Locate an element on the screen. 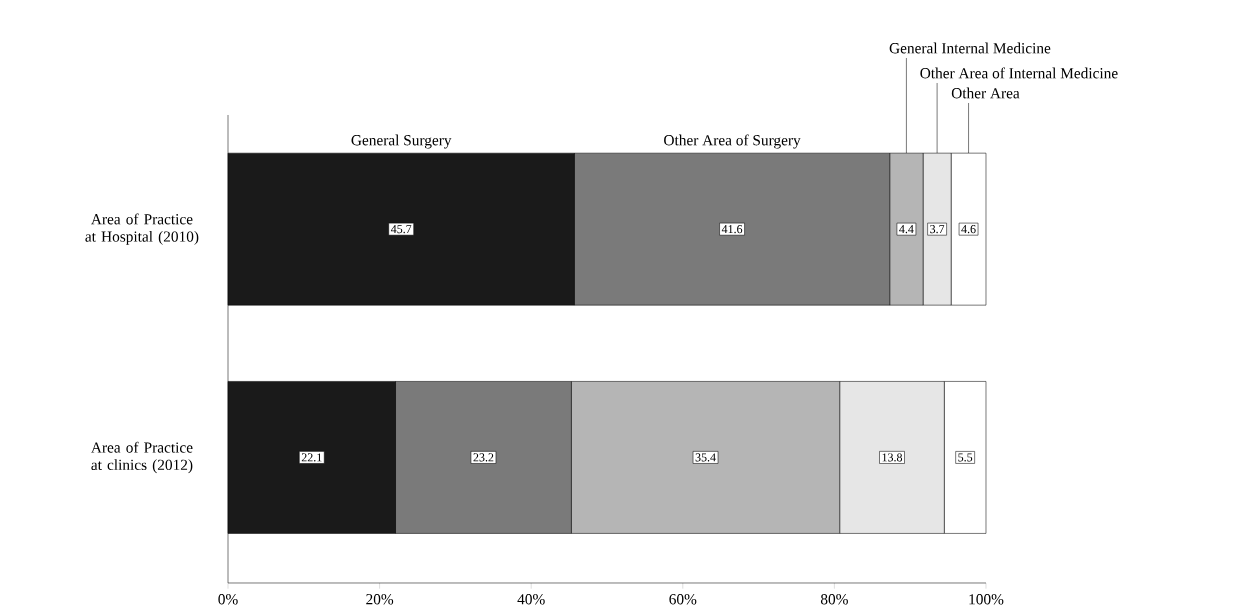 Image resolution: width=1240 pixels, height=611 pixels. data-label: 22.1 is located at coordinates (311, 457).